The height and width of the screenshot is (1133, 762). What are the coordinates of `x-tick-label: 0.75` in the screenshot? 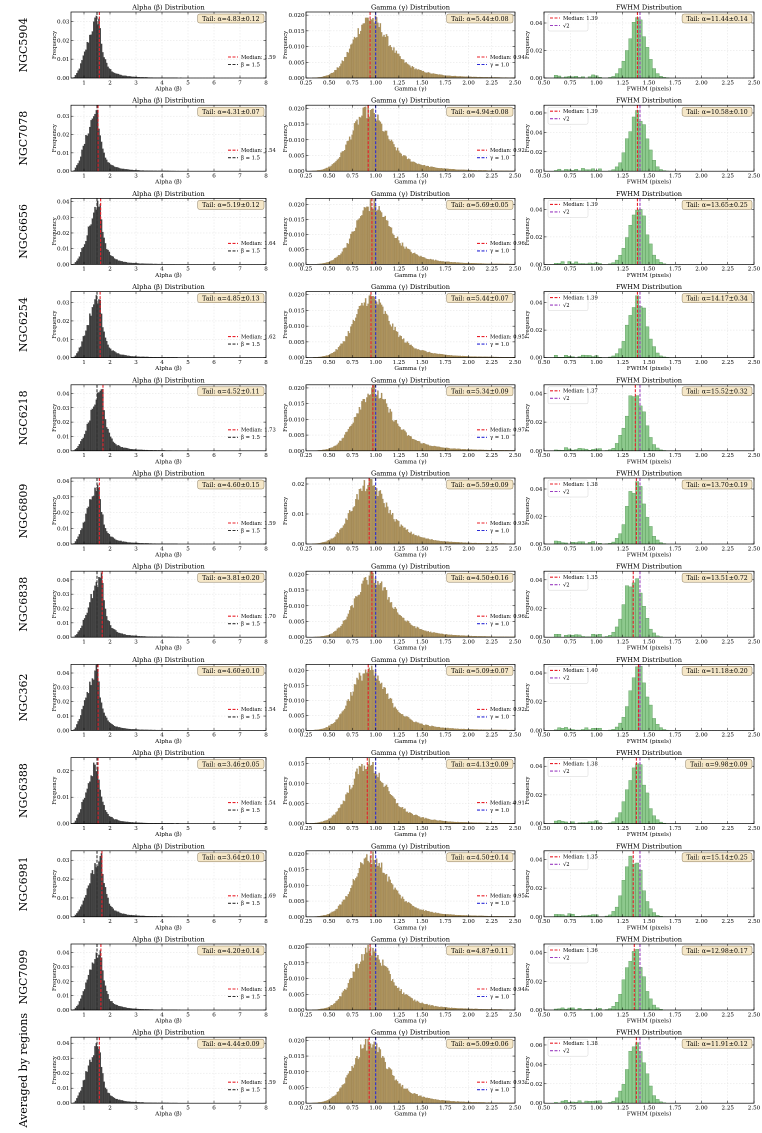 It's located at (570, 829).